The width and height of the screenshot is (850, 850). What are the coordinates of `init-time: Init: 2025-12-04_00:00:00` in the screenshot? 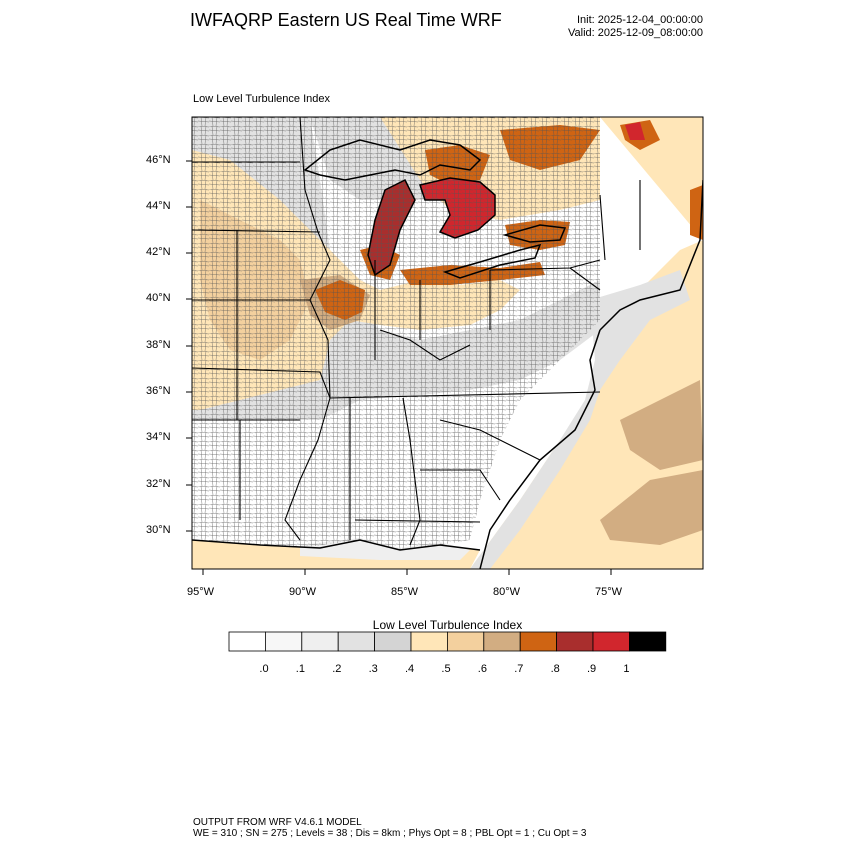 It's located at (640, 20).